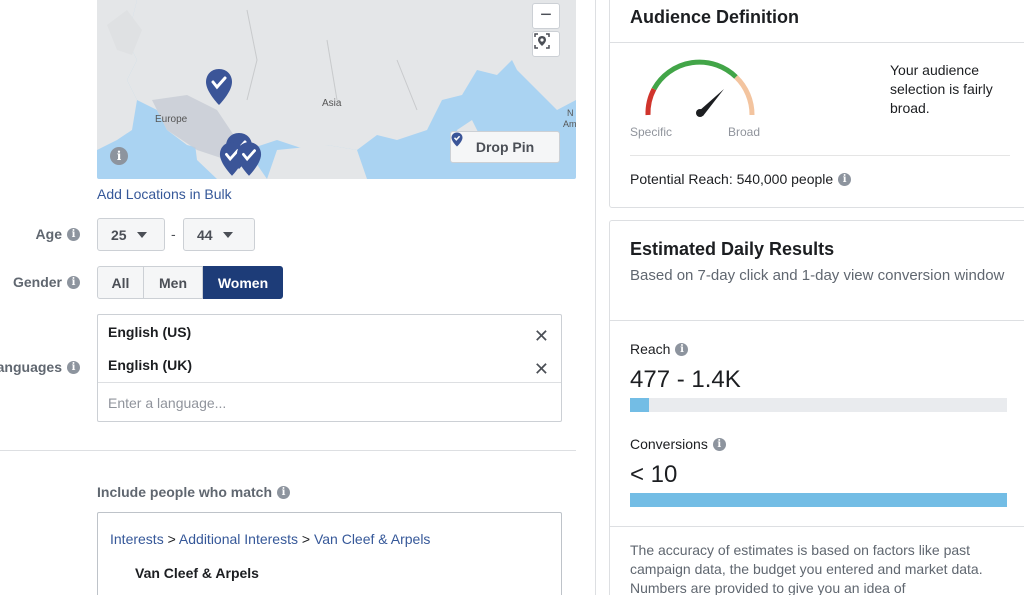 Image resolution: width=1024 pixels, height=595 pixels. I want to click on reach-divider, so click(820, 155).